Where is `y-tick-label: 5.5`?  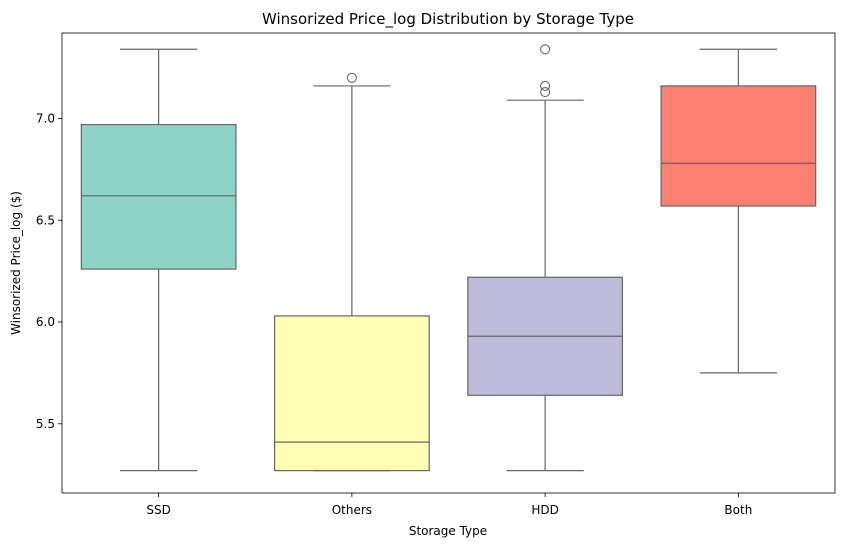 y-tick-label: 5.5 is located at coordinates (45, 424).